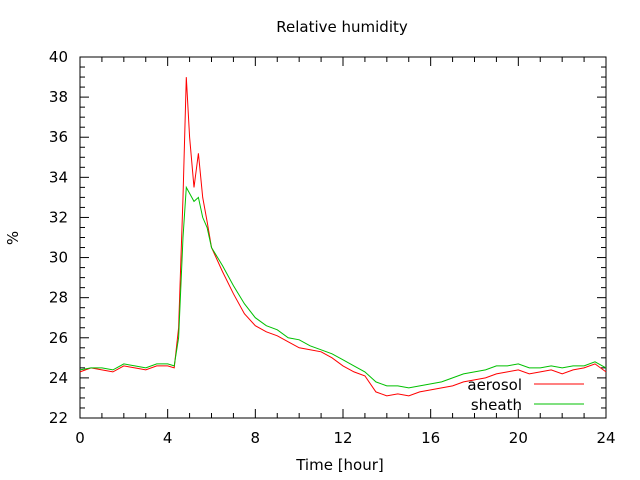 Image resolution: width=640 pixels, height=480 pixels. What do you see at coordinates (58, 97) in the screenshot?
I see `y-tick-label: 38` at bounding box center [58, 97].